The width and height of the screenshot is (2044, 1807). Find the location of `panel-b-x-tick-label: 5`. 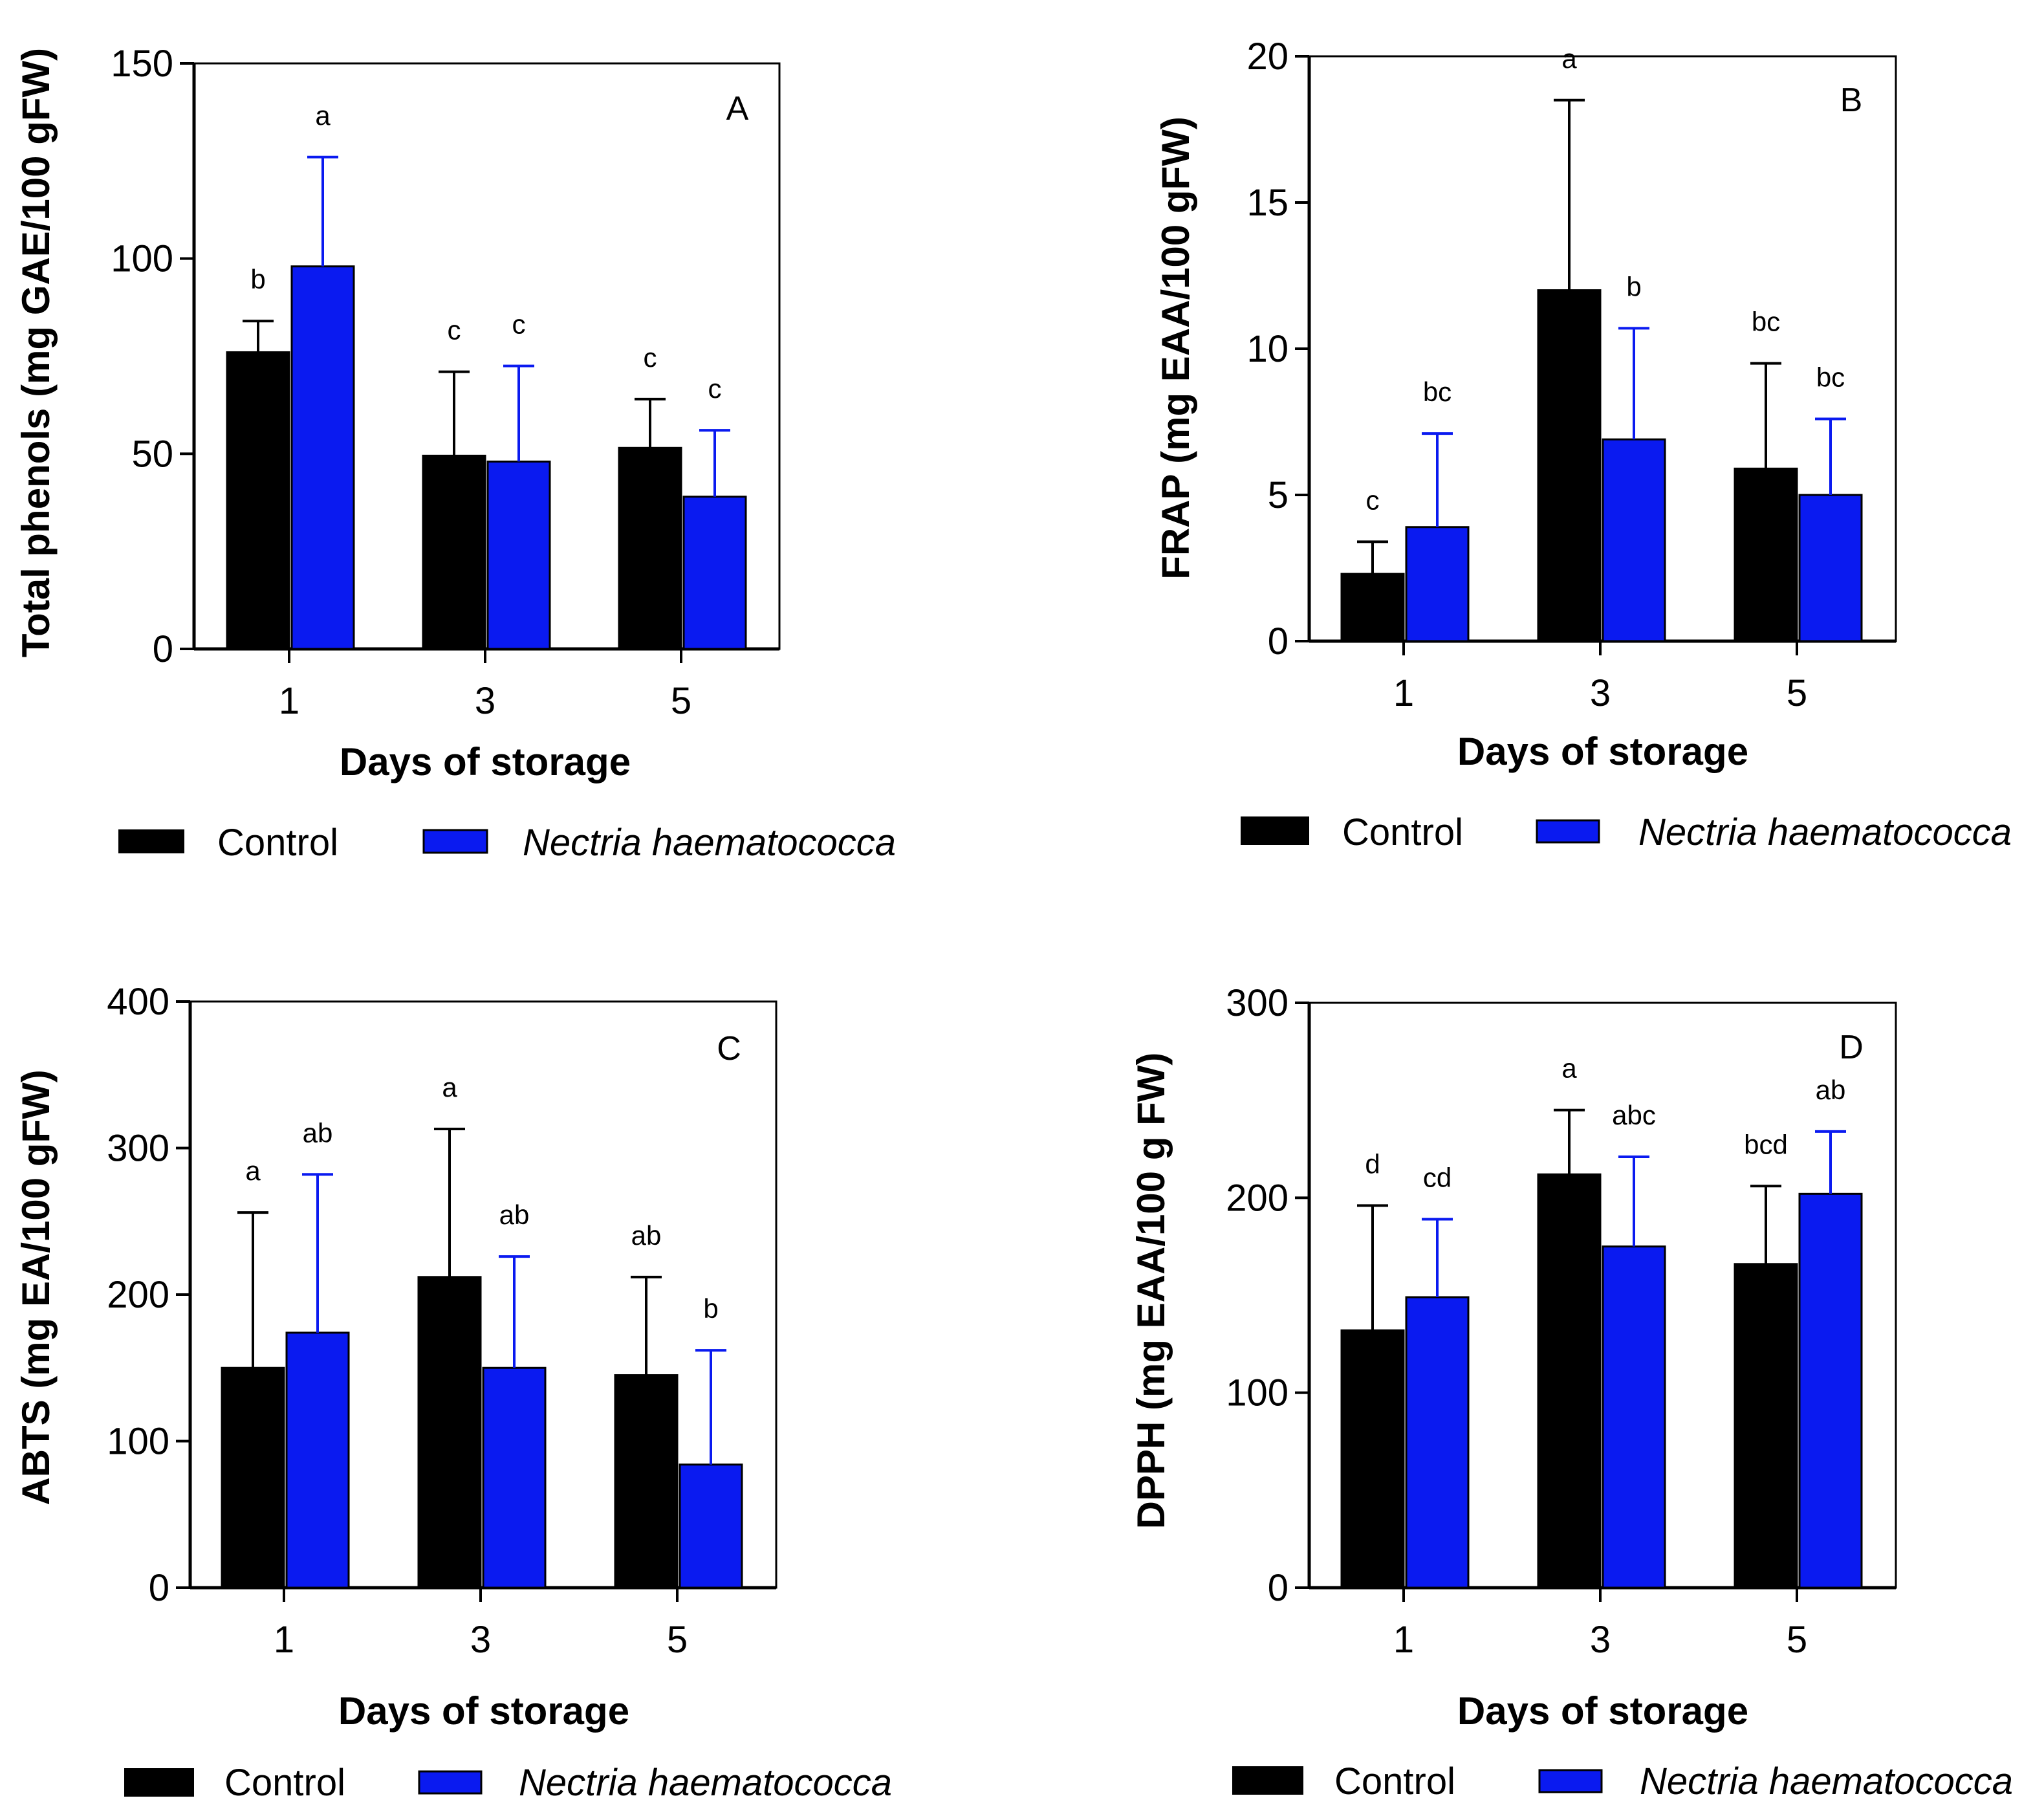

panel-b-x-tick-label: 5 is located at coordinates (1797, 693).